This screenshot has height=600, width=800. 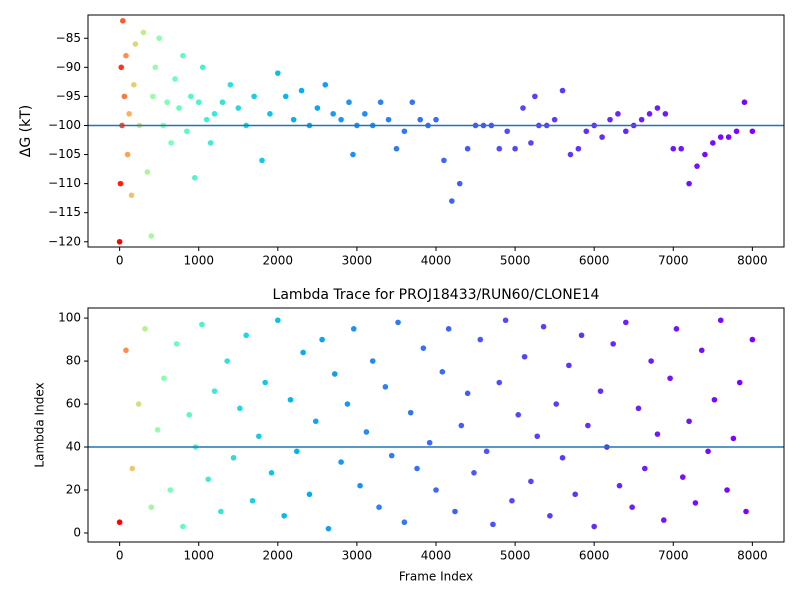 What do you see at coordinates (673, 556) in the screenshot?
I see `x-tick-label: 7000` at bounding box center [673, 556].